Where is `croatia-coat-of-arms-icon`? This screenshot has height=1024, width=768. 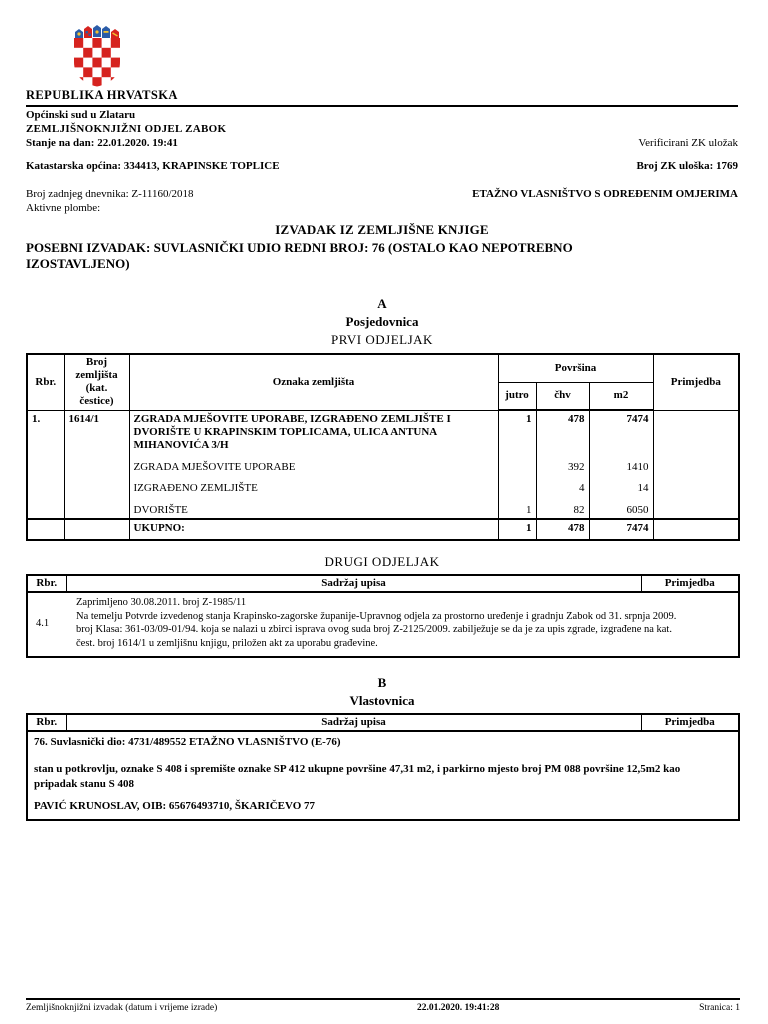
croatia-coat-of-arms-icon is located at coordinates (97, 56).